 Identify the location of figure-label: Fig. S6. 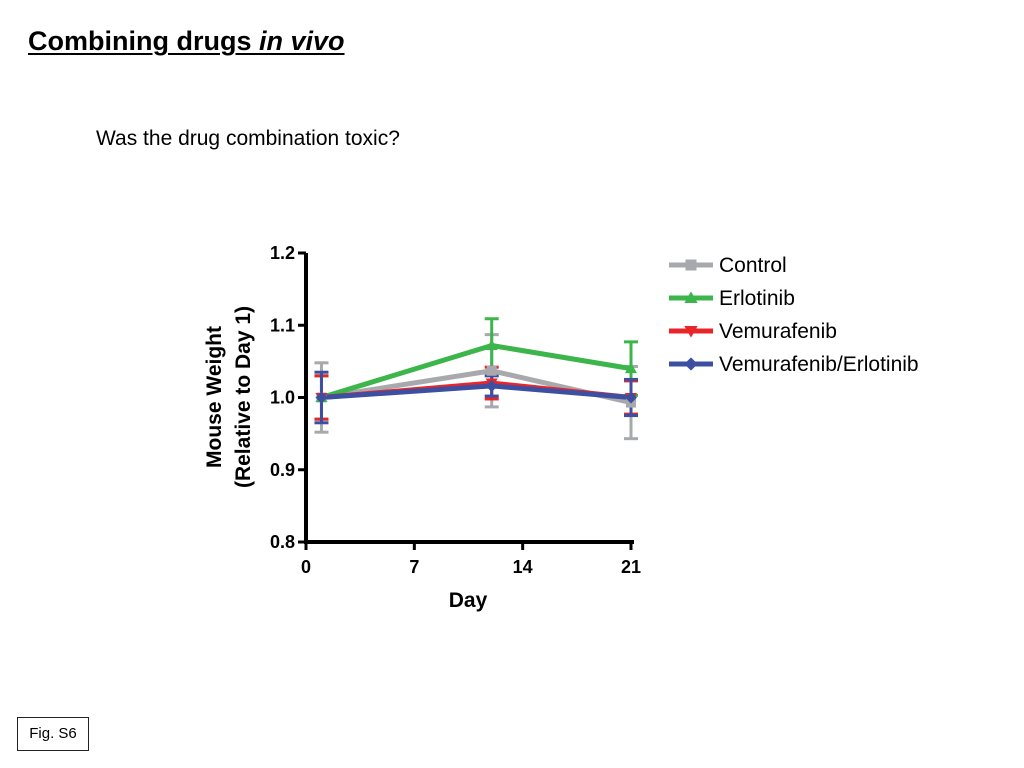
(53, 734).